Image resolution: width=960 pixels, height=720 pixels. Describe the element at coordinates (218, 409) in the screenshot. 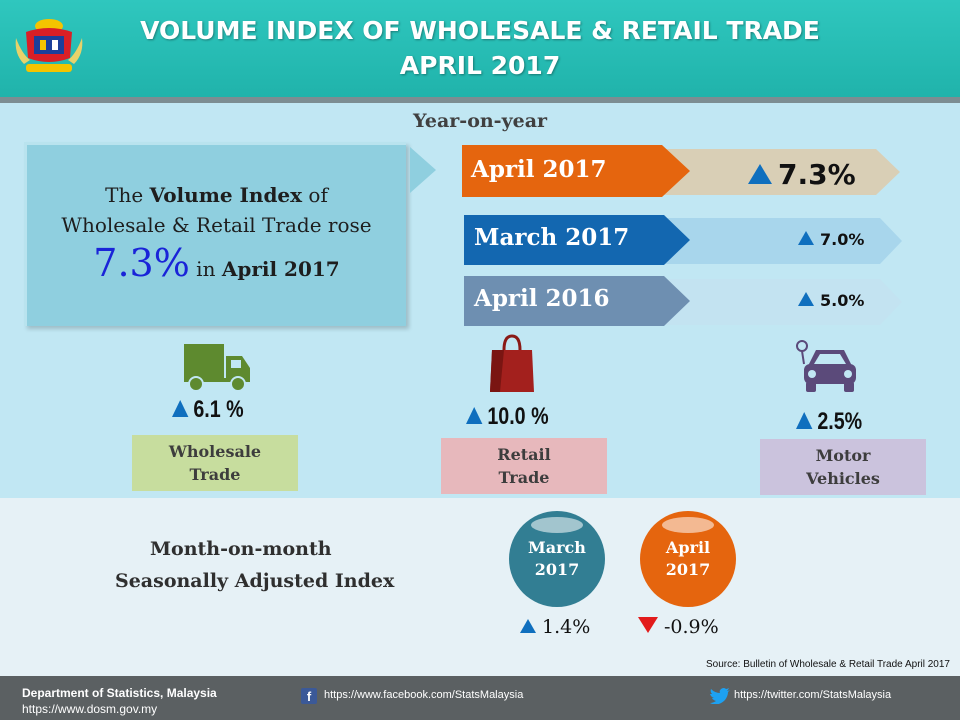

I see `pct-text: 6.1 %` at that location.